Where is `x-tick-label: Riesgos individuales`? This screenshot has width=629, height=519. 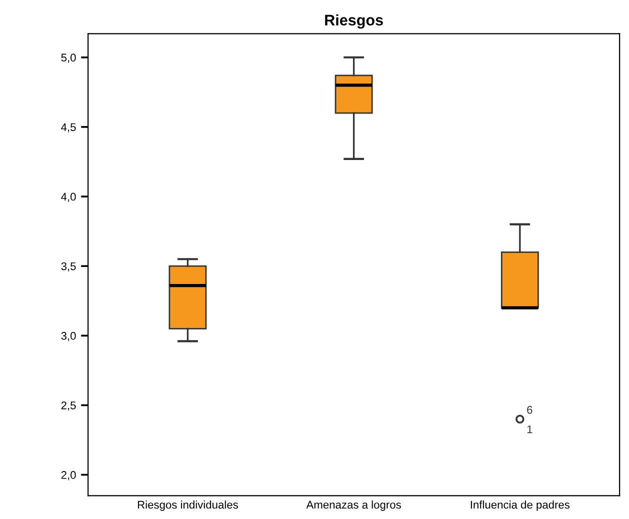 x-tick-label: Riesgos individuales is located at coordinates (188, 505).